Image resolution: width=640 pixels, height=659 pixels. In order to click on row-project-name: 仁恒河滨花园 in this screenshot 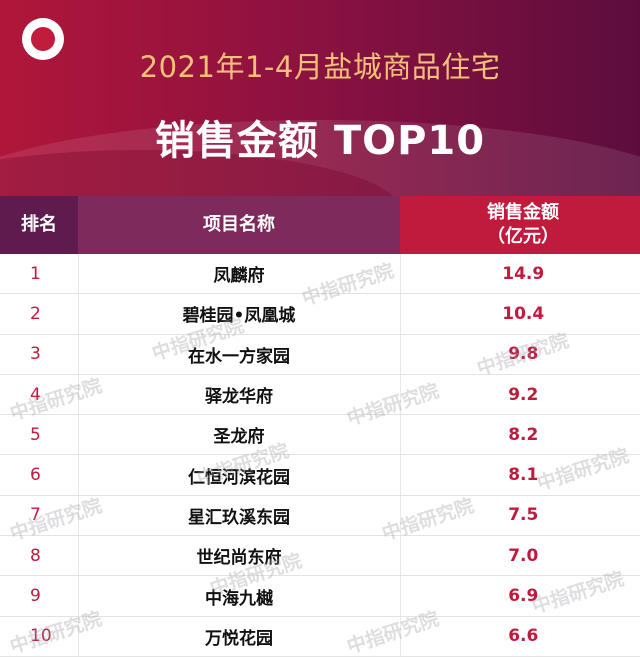, I will do `click(239, 475)`.